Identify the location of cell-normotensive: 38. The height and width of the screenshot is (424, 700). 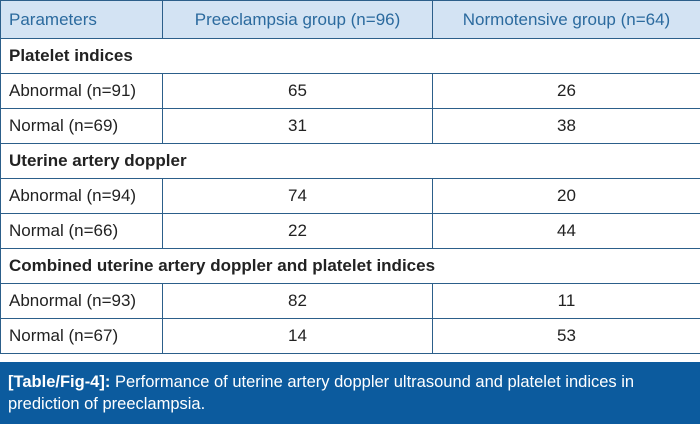
(566, 126).